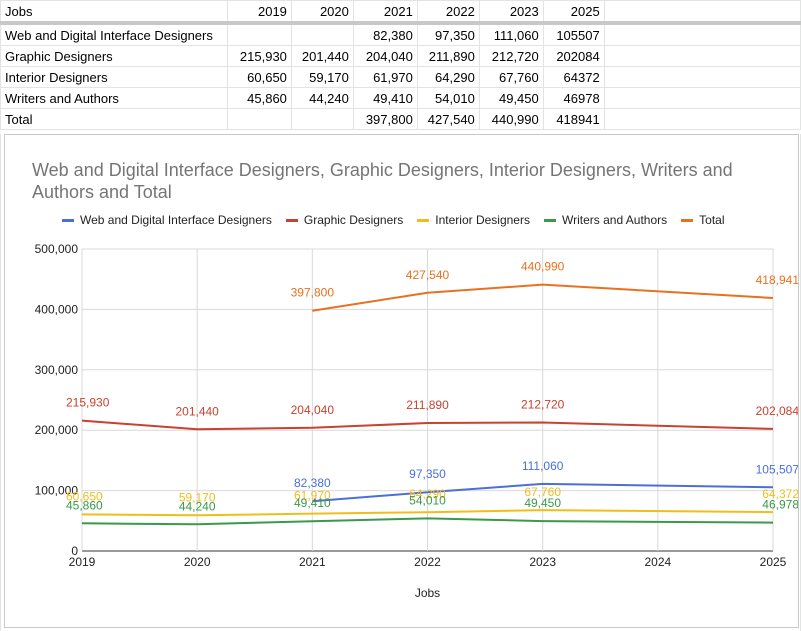 The image size is (801, 631). I want to click on value-cell: 49,450, so click(511, 98).